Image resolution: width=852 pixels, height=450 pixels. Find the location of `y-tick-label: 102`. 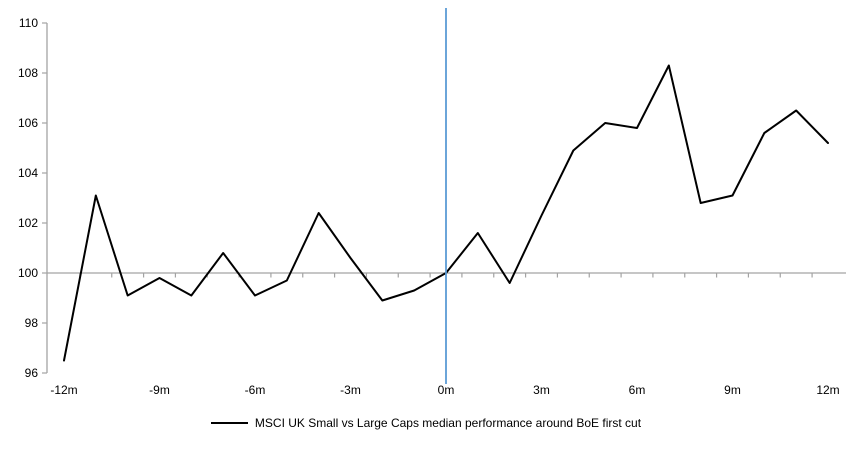

y-tick-label: 102 is located at coordinates (28, 223).